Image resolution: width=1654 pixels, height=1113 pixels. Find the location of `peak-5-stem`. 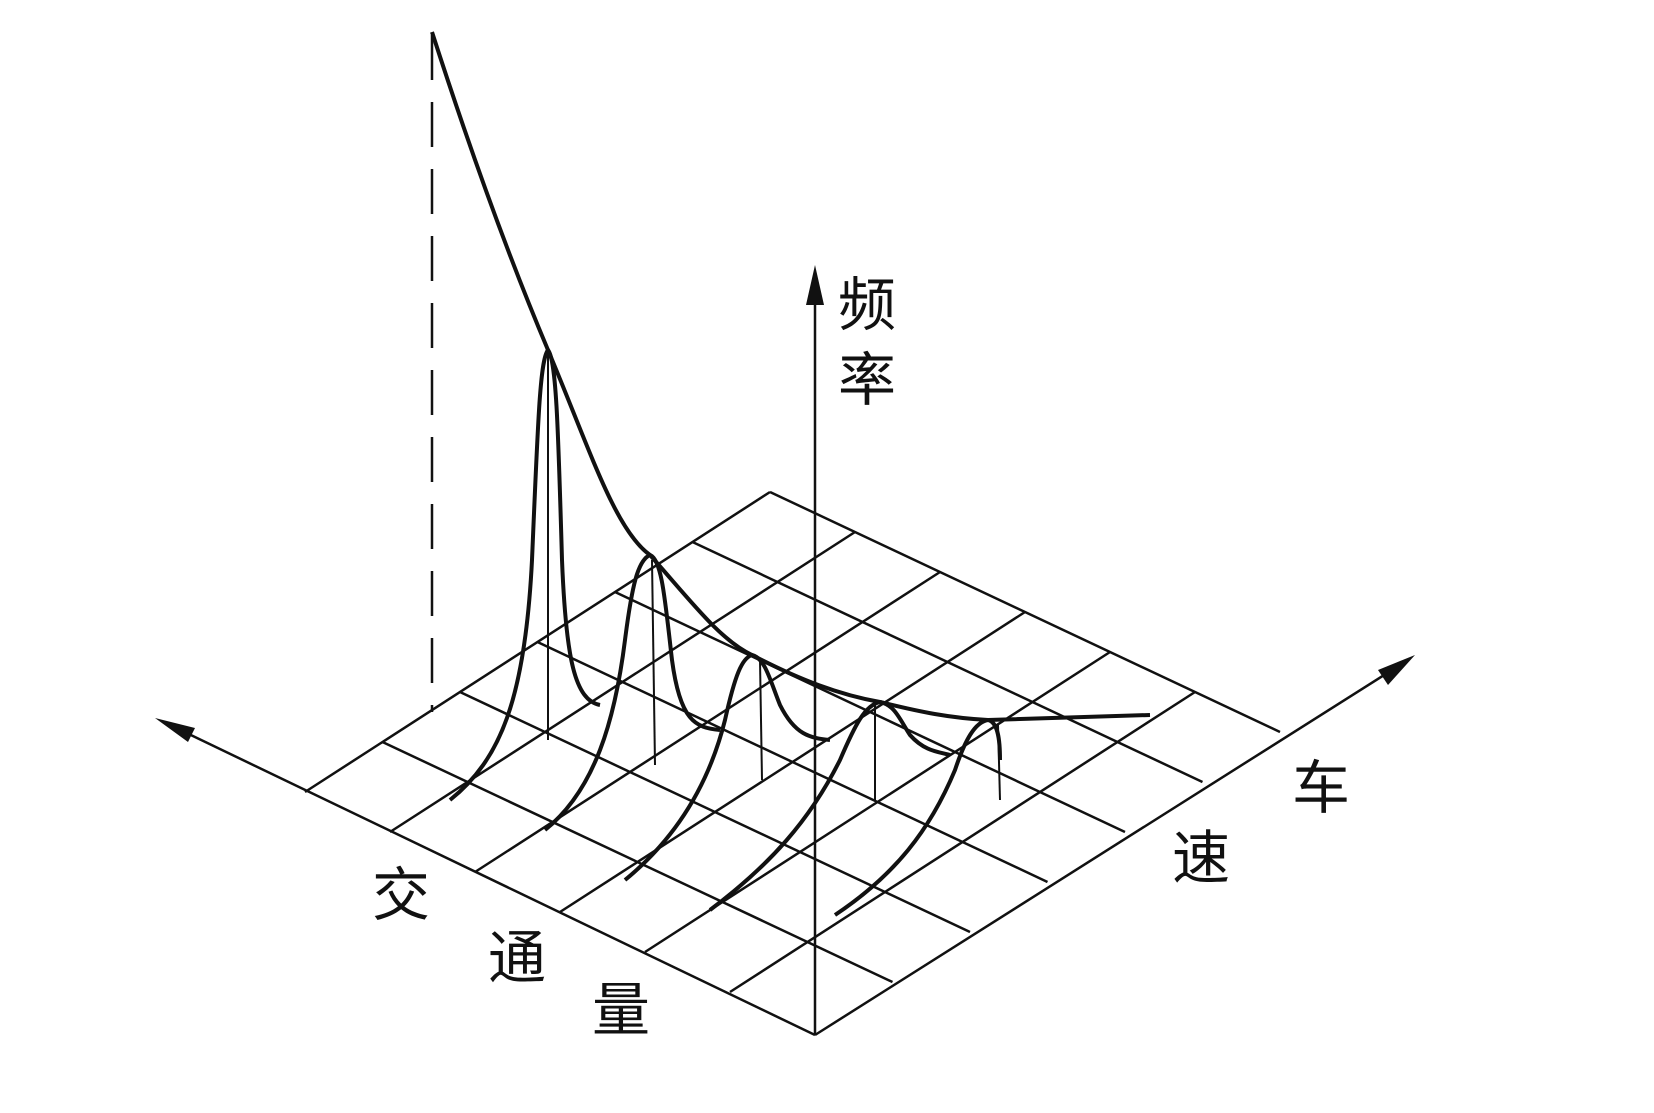

peak-5-stem is located at coordinates (999, 762).